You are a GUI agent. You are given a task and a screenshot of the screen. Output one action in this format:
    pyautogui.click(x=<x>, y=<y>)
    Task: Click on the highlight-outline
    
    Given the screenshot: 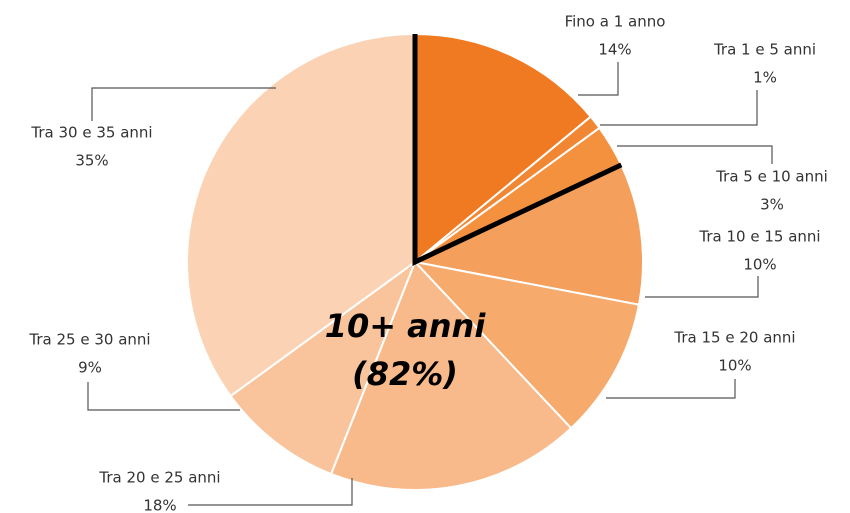 What is the action you would take?
    pyautogui.click(x=517, y=150)
    